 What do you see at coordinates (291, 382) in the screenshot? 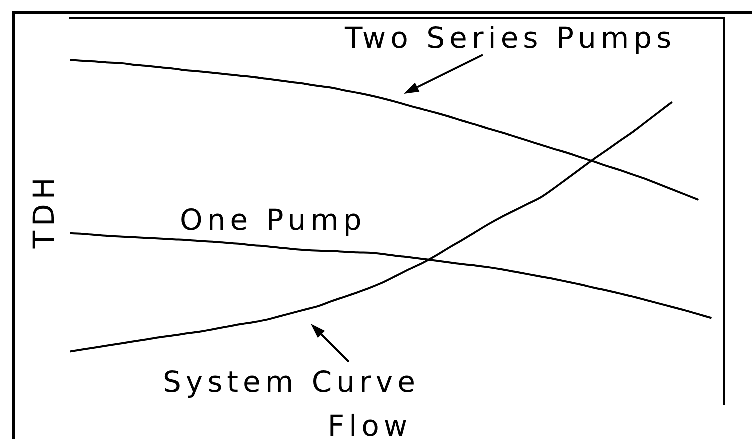
I see `legend-label: System Curve` at bounding box center [291, 382].